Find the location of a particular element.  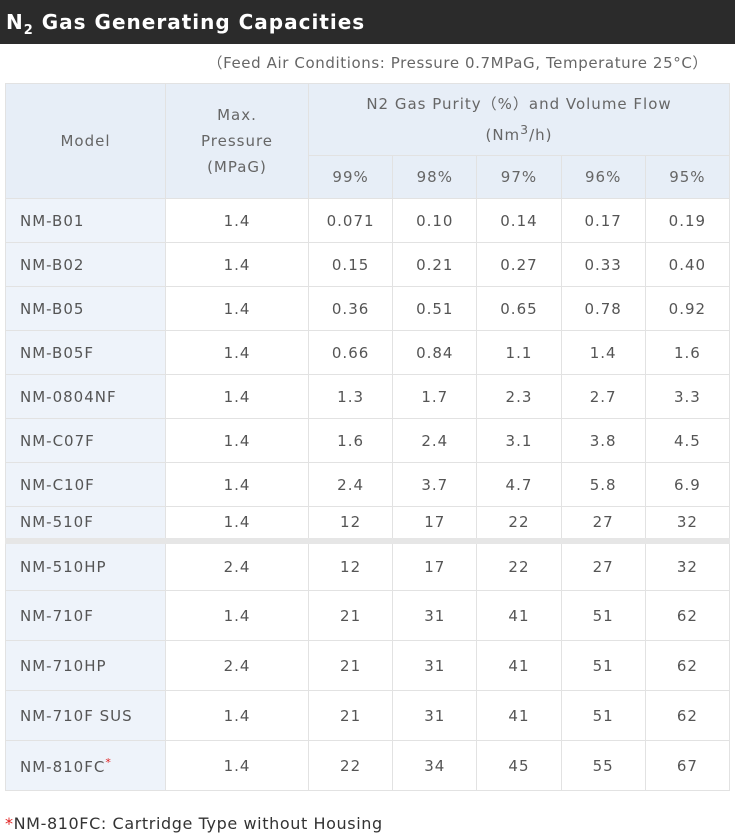

table-row: NM-B05 1.4 0.36 0.51 0.65 0.78 0.92 is located at coordinates (368, 308).